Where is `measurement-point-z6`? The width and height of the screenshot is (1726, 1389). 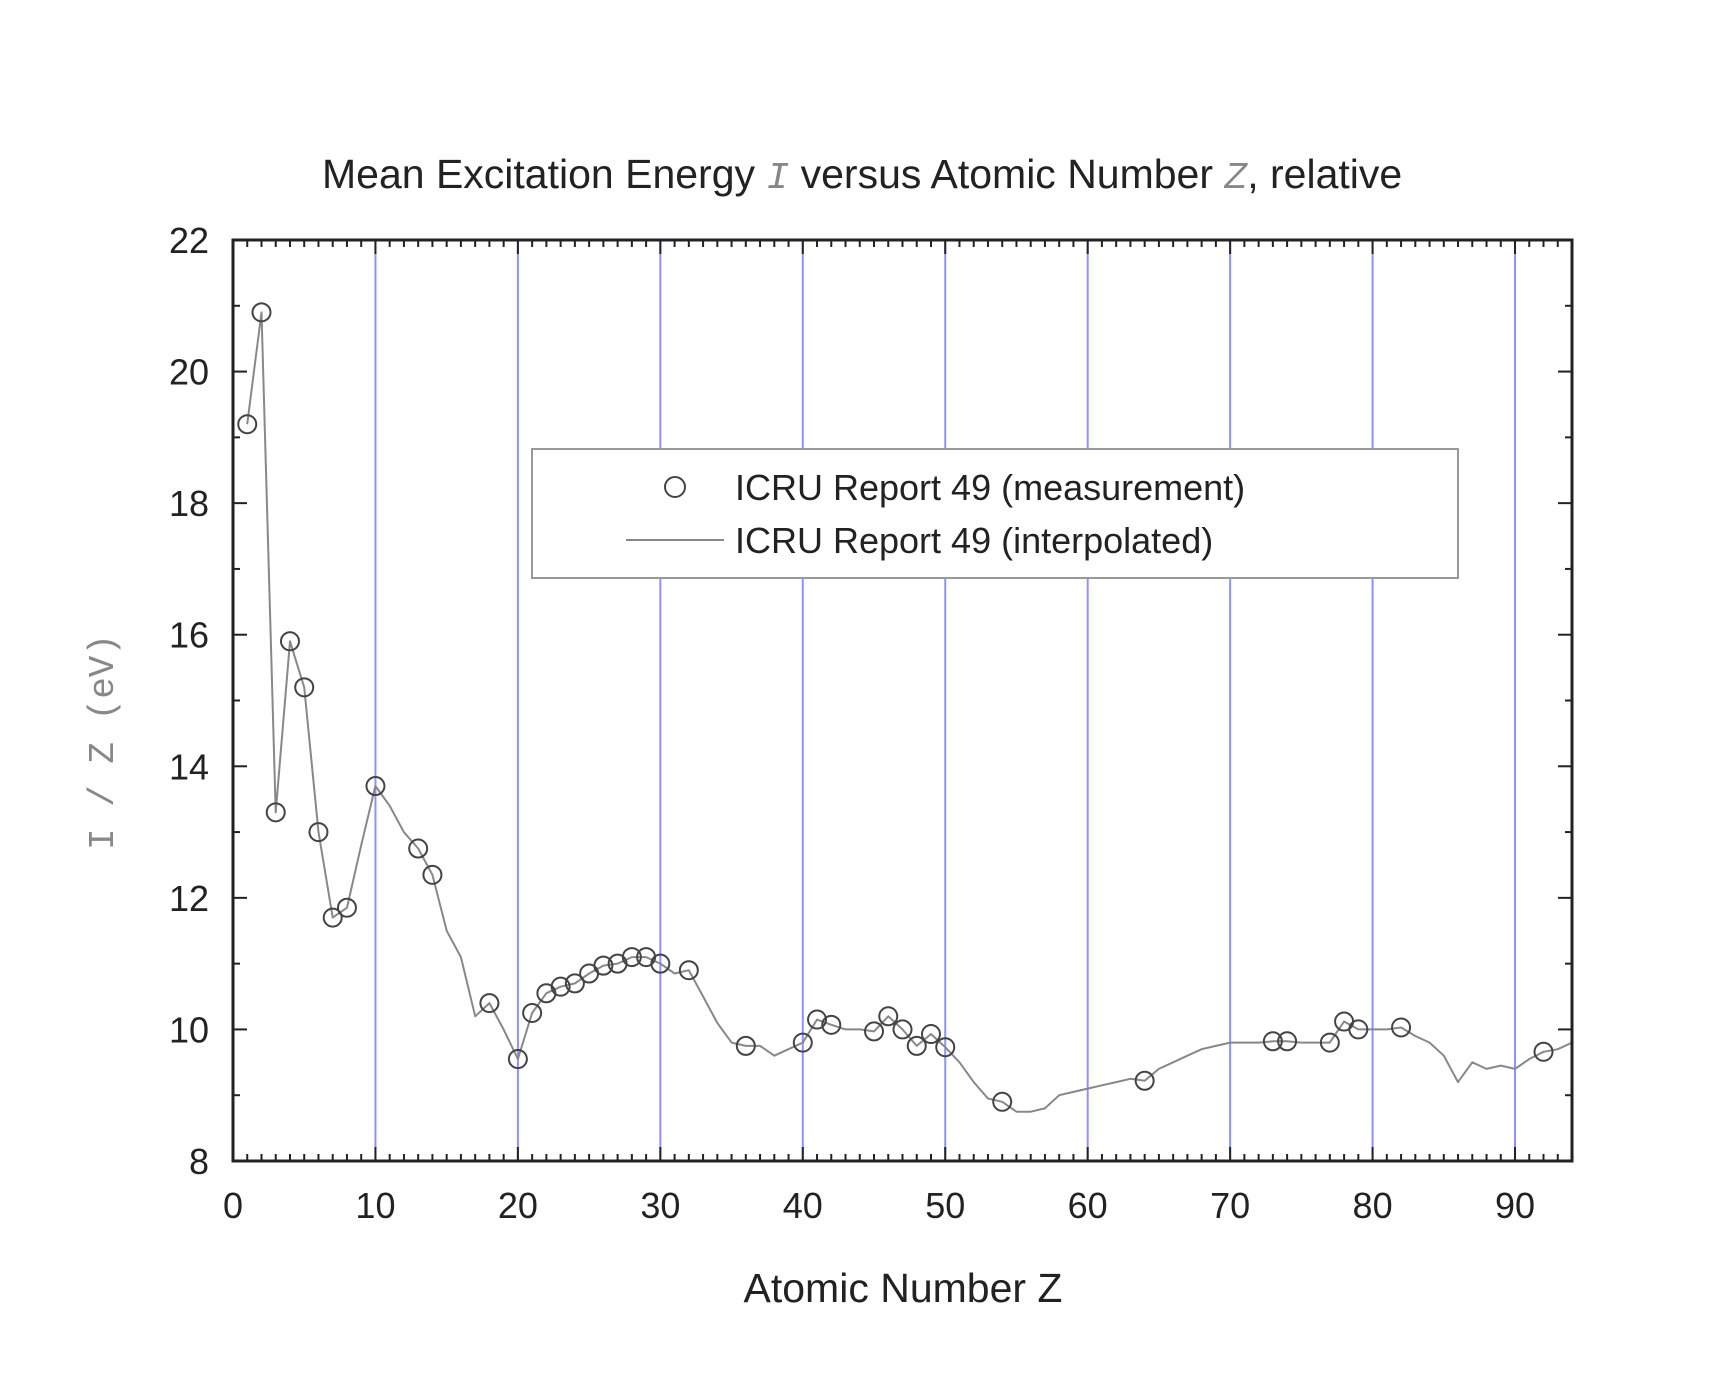 measurement-point-z6 is located at coordinates (318, 832).